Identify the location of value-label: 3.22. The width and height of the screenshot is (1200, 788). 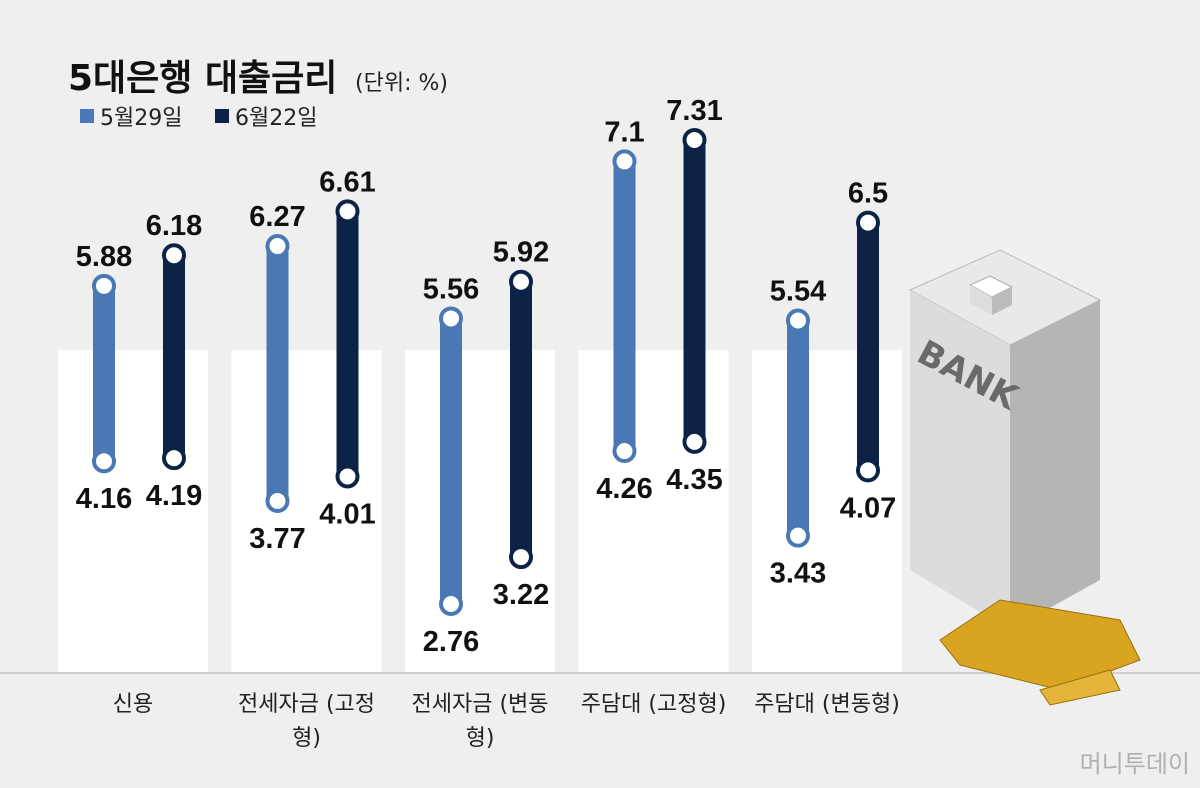
(521, 595).